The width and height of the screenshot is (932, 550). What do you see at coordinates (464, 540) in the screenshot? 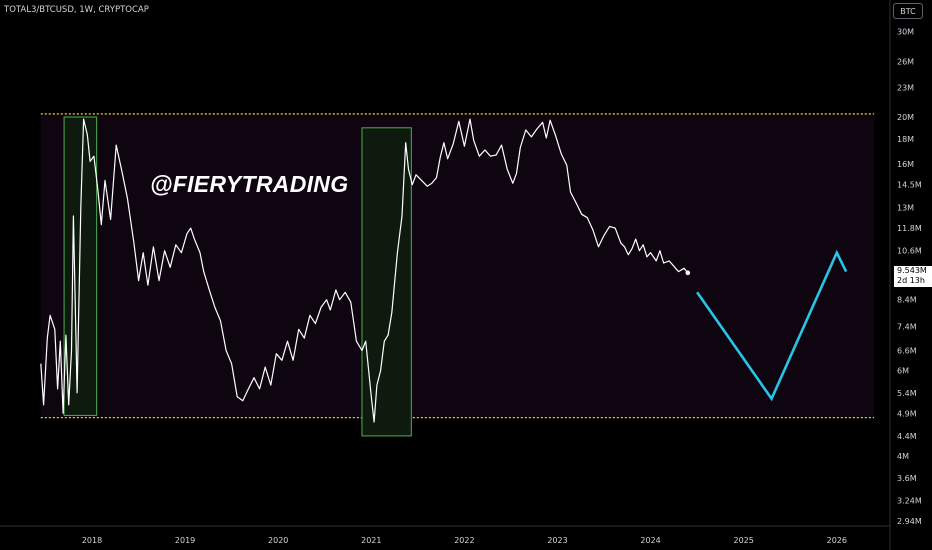
I see `x-tick-label: 2022` at bounding box center [464, 540].